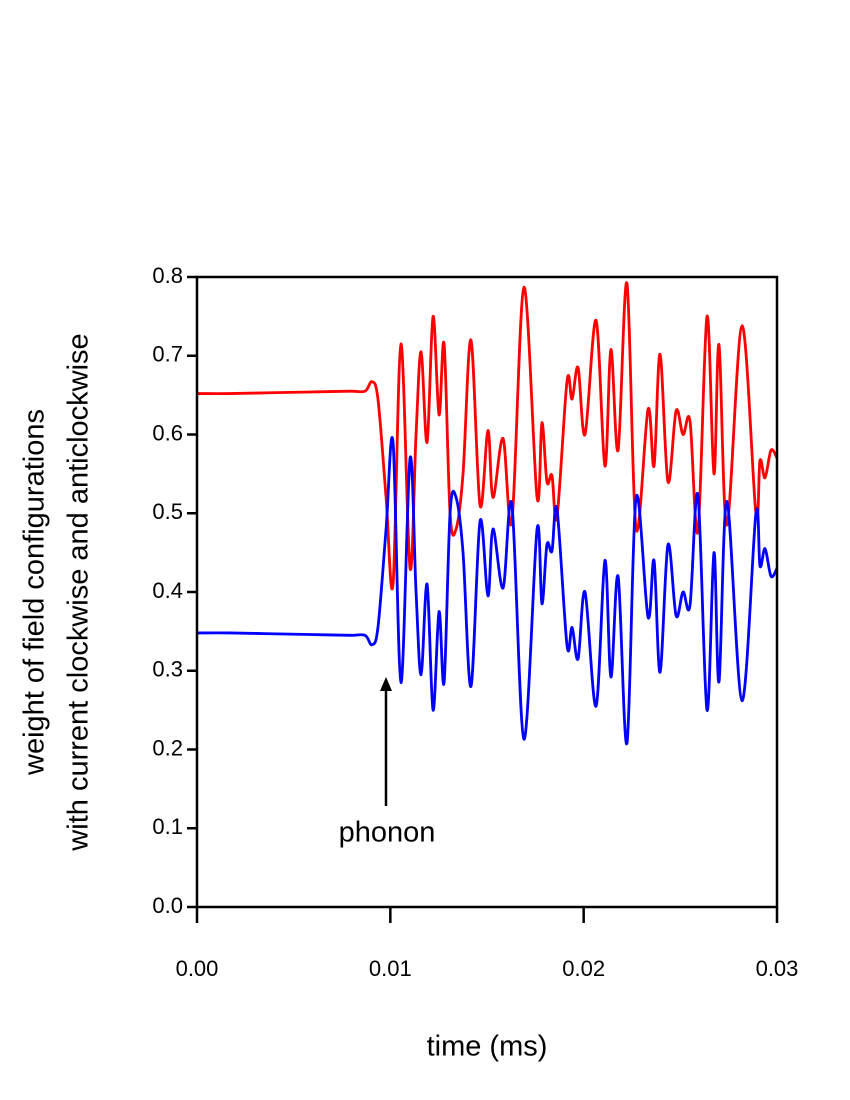 The image size is (850, 1100). Describe the element at coordinates (487, 1047) in the screenshot. I see `x-axis-label: time (ms)` at that location.